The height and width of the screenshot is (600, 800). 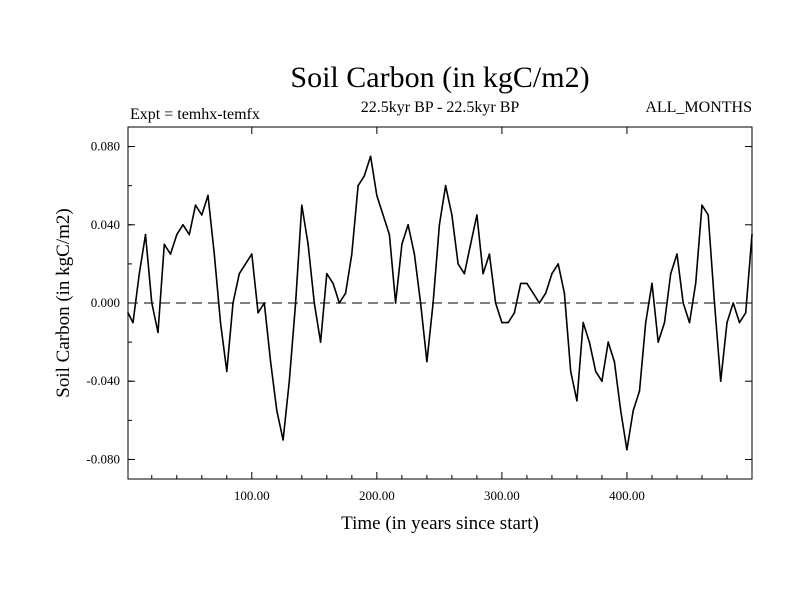 What do you see at coordinates (627, 495) in the screenshot?
I see `x-tick-label: 400.00` at bounding box center [627, 495].